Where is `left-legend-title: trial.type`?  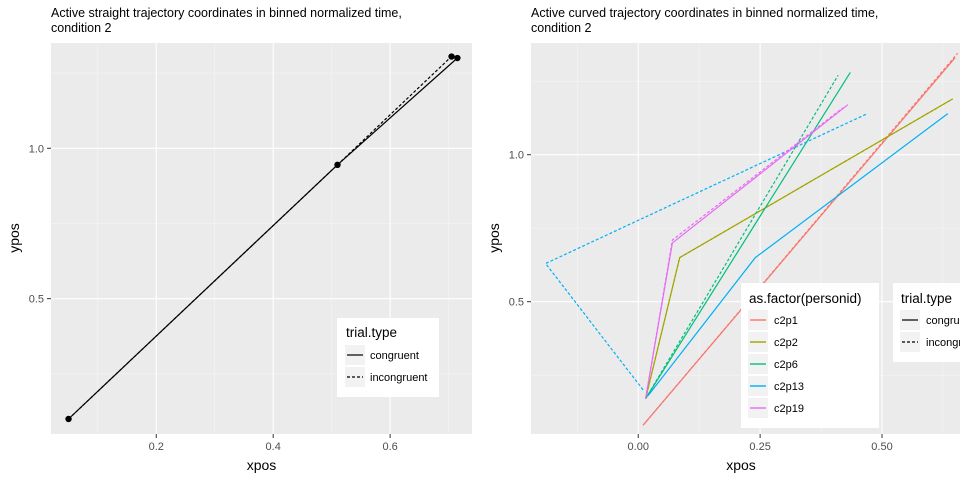 left-legend-title: trial.type is located at coordinates (371, 332).